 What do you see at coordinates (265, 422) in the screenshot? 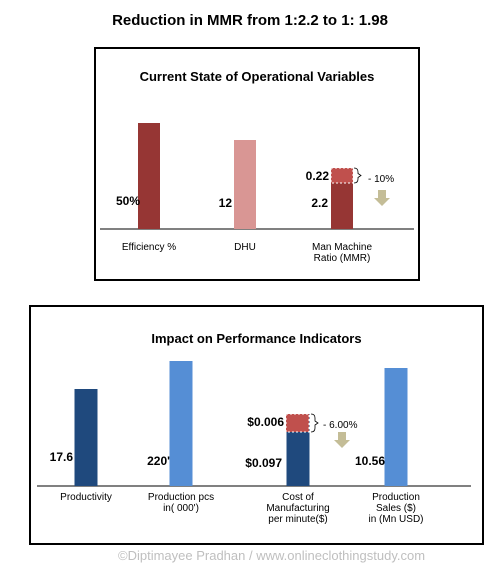
I see `reduction-segment-label: $0.006` at bounding box center [265, 422].